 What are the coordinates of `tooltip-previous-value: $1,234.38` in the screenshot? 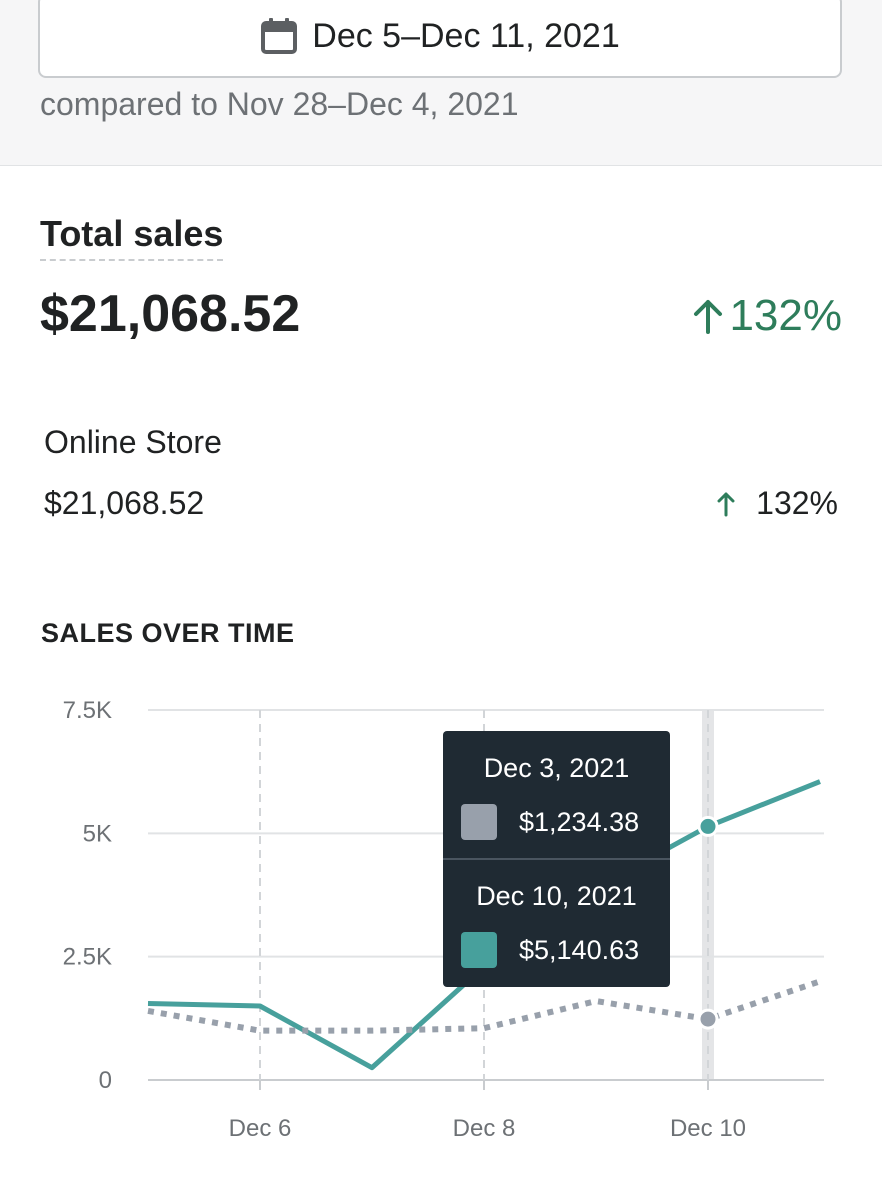 It's located at (579, 821).